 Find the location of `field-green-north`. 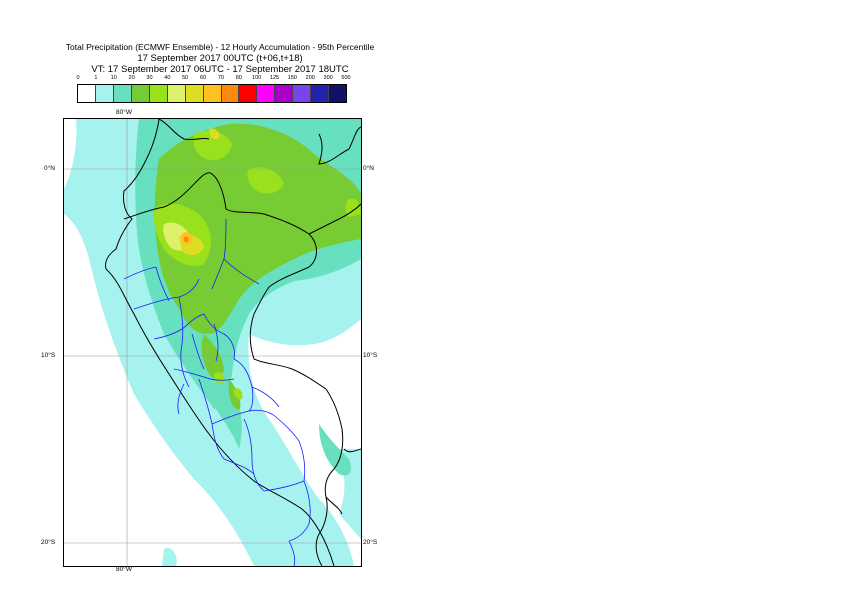

field-green-north is located at coordinates (257, 228).